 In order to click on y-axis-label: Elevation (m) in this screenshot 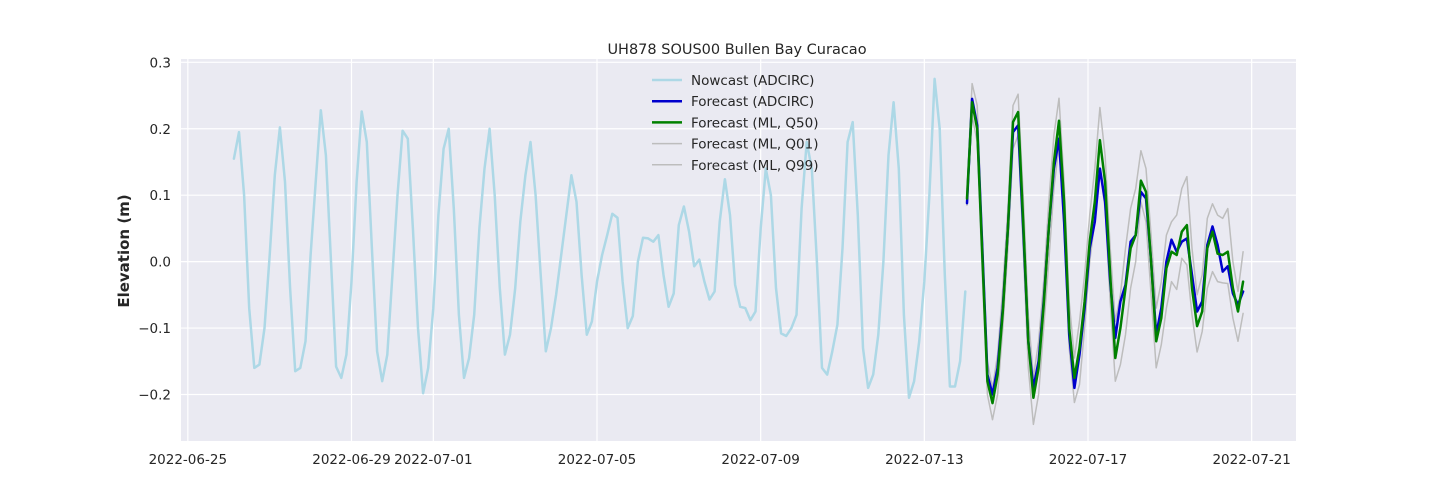, I will do `click(124, 250)`.